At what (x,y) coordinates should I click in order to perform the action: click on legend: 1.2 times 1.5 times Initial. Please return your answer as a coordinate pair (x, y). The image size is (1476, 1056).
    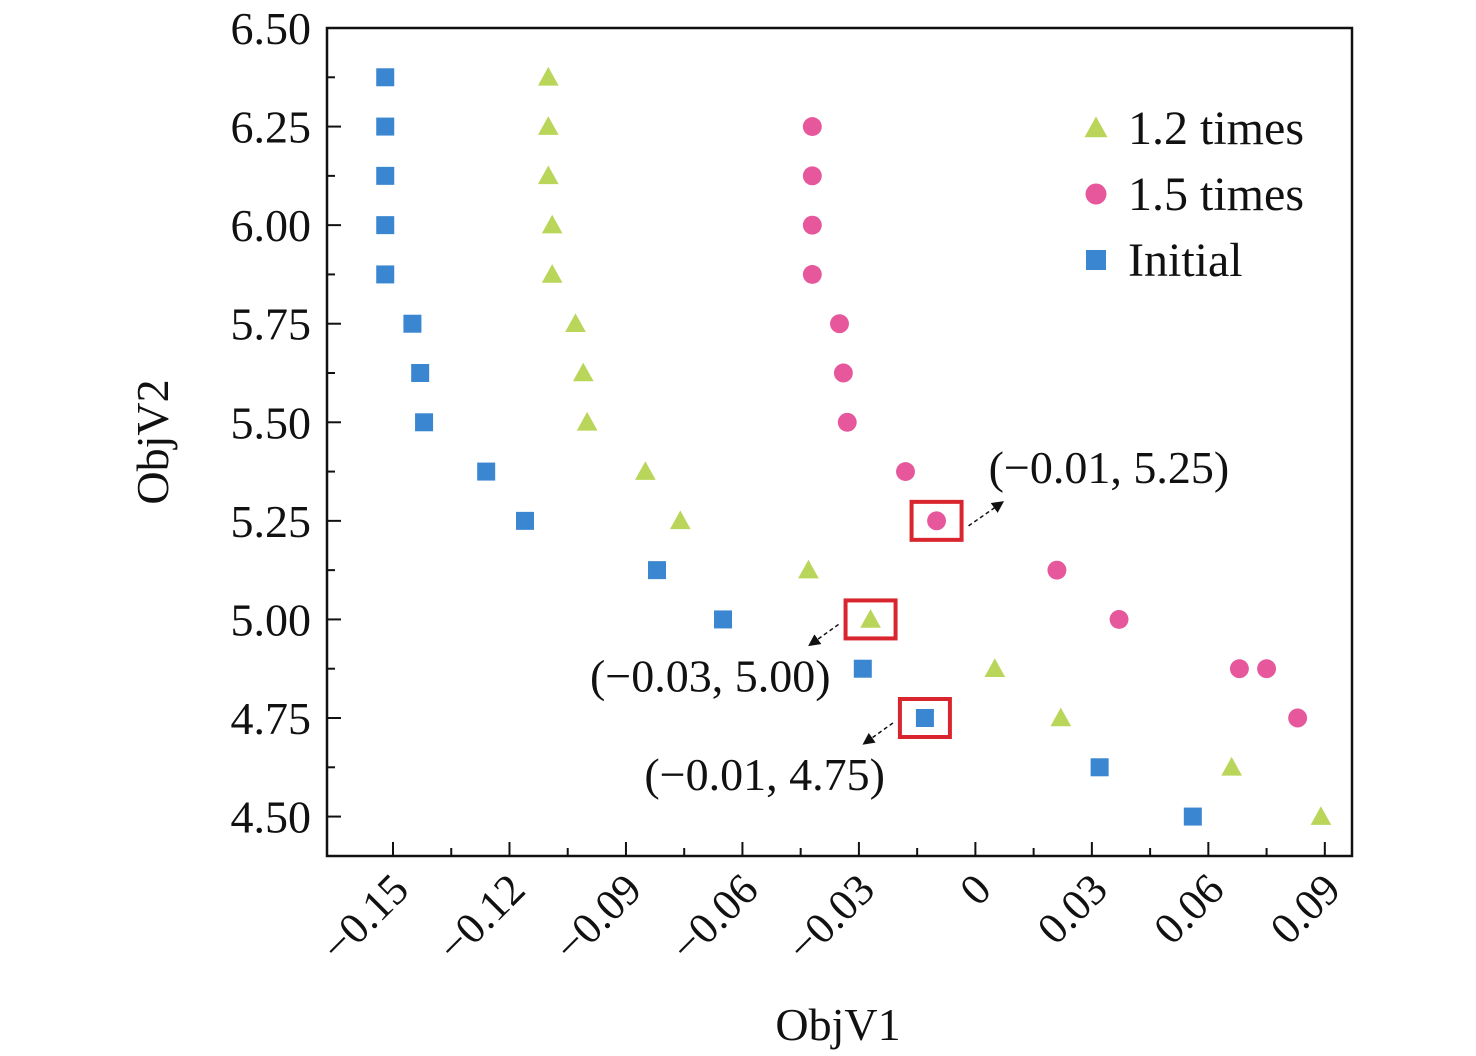
    Looking at the image, I should click on (1194, 194).